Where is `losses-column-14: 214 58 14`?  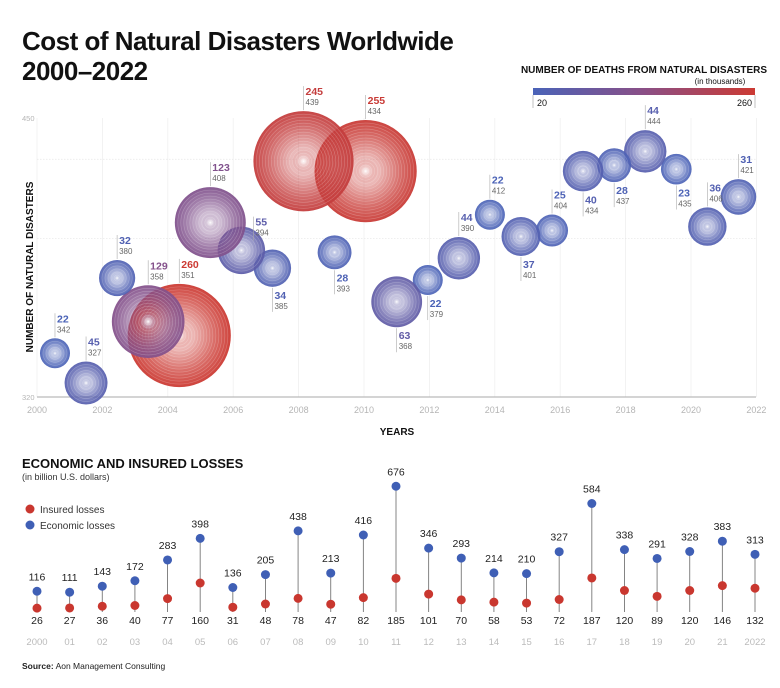
losses-column-14: 214 58 14 is located at coordinates (494, 600).